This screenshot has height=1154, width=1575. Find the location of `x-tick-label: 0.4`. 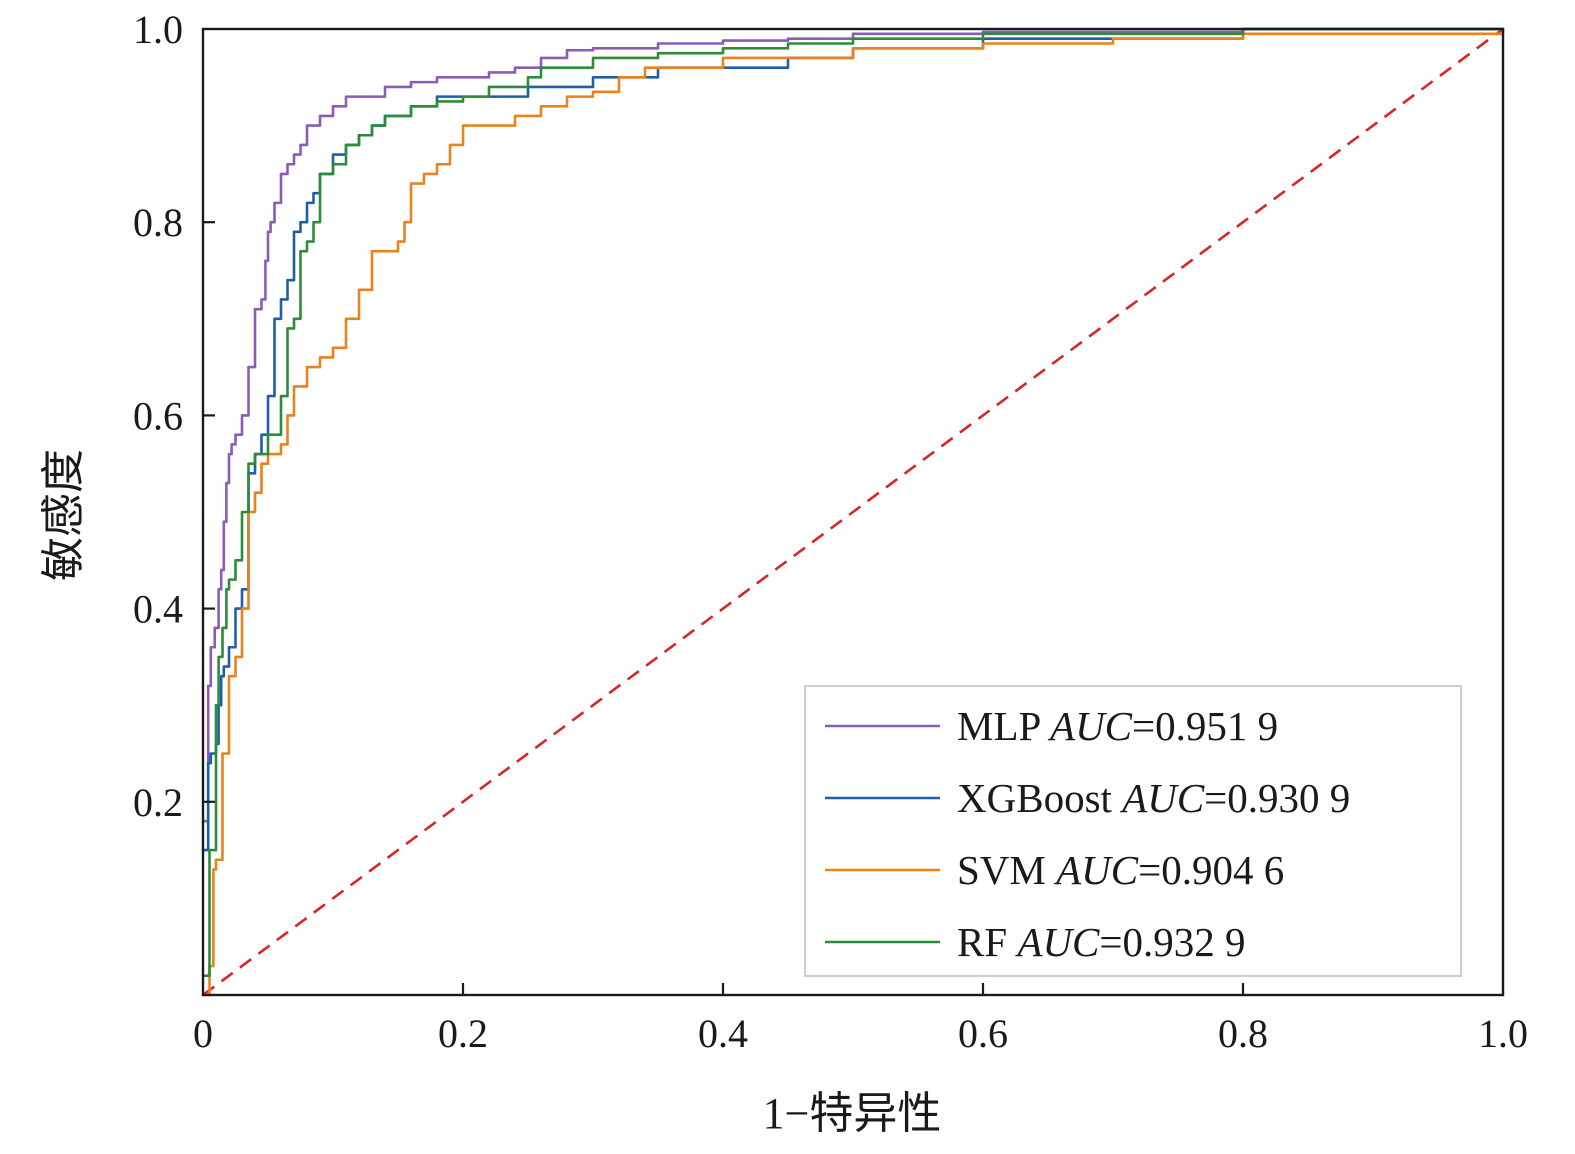

x-tick-label: 0.4 is located at coordinates (723, 1033).